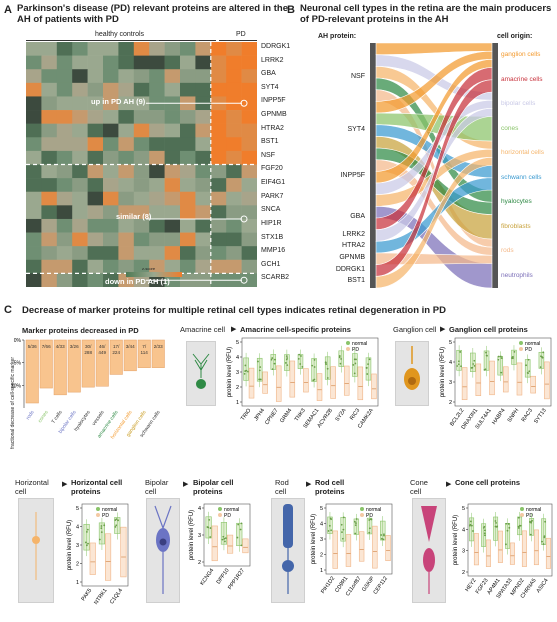 Image resolution: width=557 pixels, height=622 pixels. Describe the element at coordinates (286, 416) in the screenshot. I see `gene-label: GRM4` at that location.